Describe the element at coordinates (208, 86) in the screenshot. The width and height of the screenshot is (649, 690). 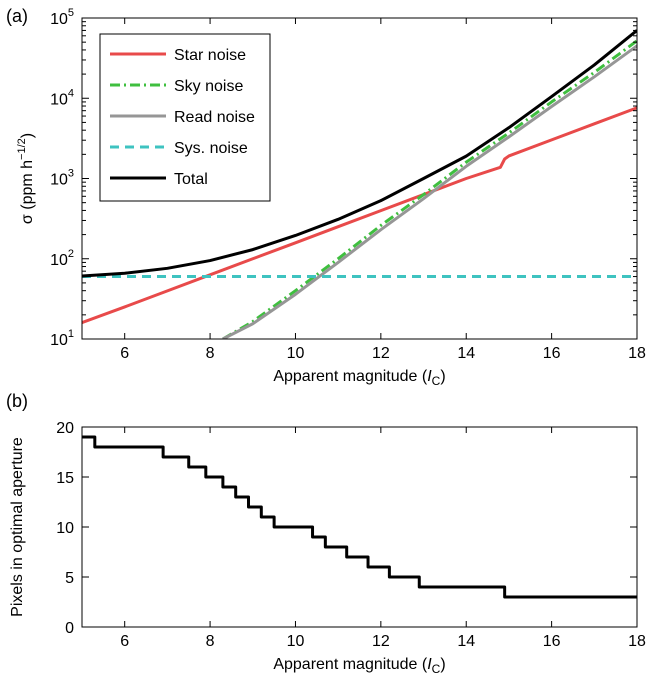
I see `legend-entry: Sky noise` at that location.